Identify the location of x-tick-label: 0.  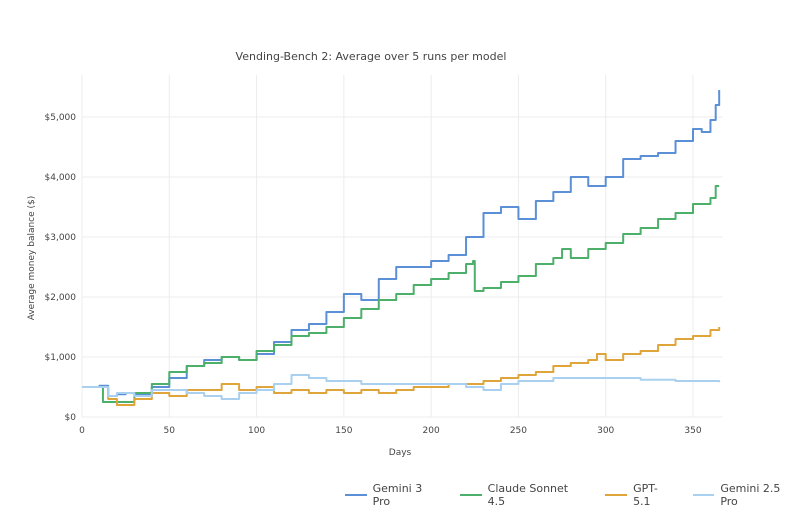
(82, 431).